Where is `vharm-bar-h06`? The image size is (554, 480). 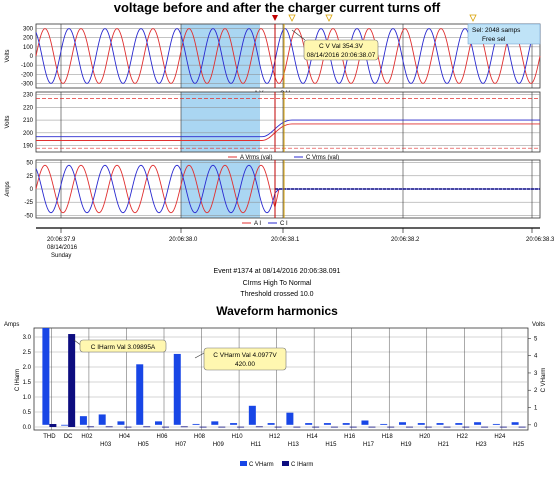 vharm-bar-h06 is located at coordinates (158, 423).